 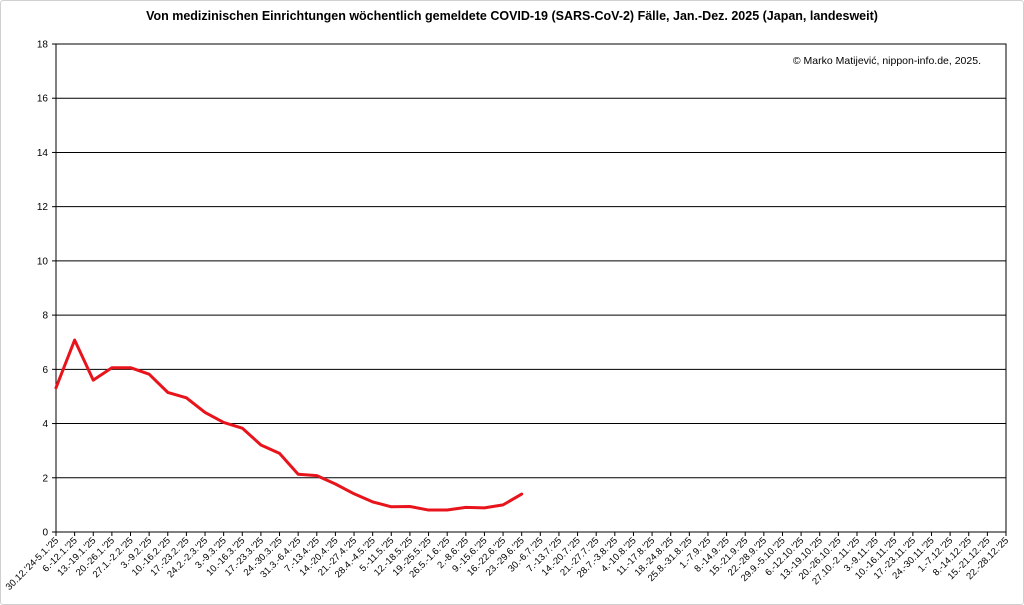 I want to click on series-line, so click(x=289, y=425).